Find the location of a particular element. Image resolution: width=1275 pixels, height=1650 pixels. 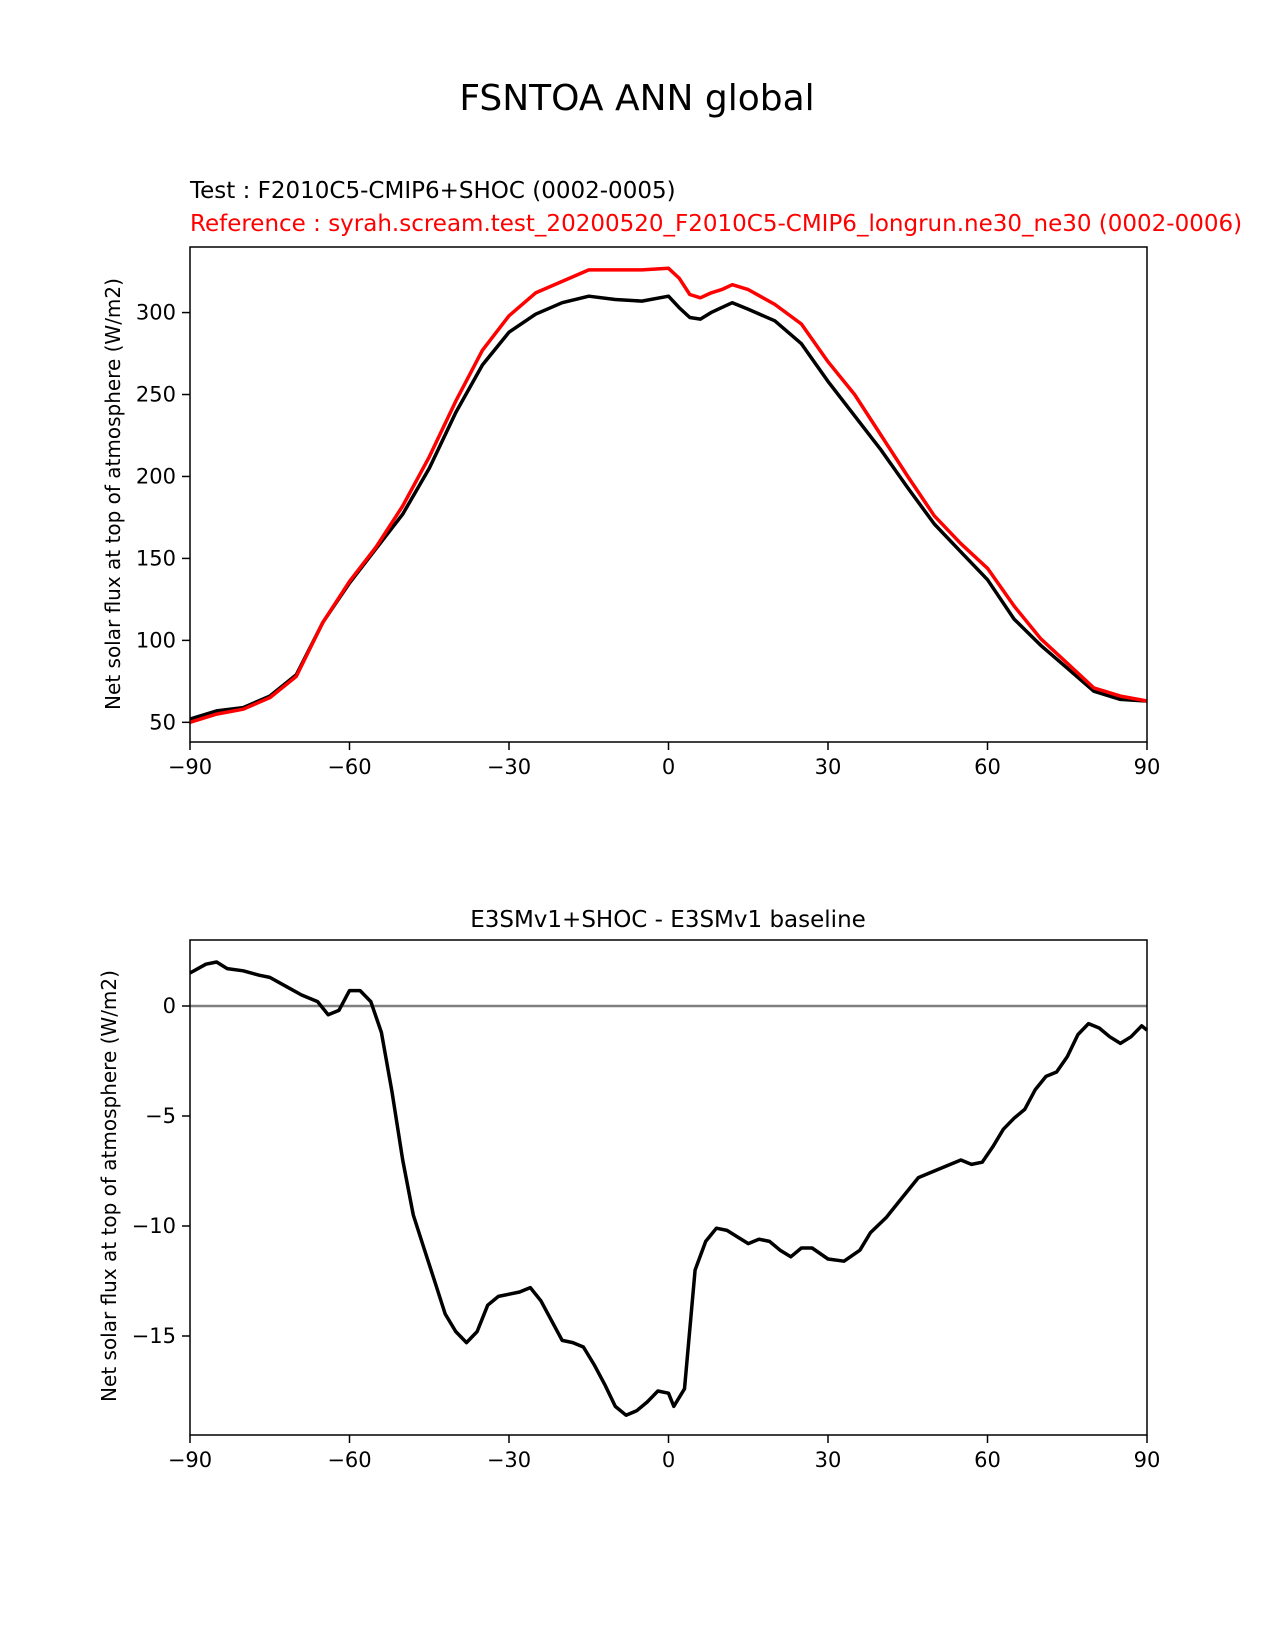

y-tick-label: 200 is located at coordinates (156, 476).